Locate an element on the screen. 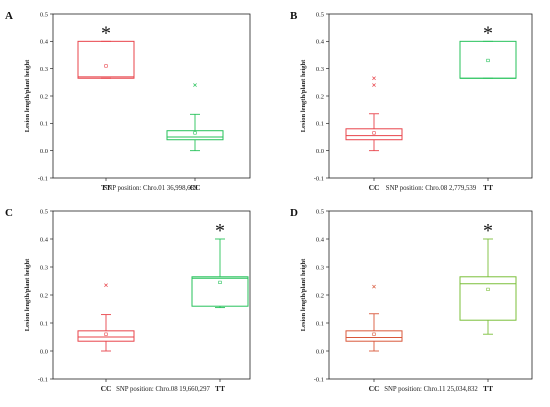  panel-label: B is located at coordinates (294, 16).